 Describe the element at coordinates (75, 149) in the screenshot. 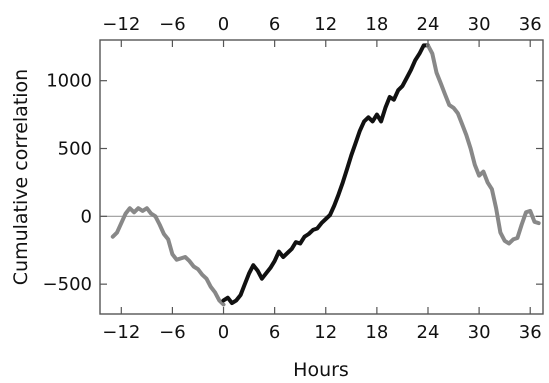

I see `y-tick-label: 500` at that location.